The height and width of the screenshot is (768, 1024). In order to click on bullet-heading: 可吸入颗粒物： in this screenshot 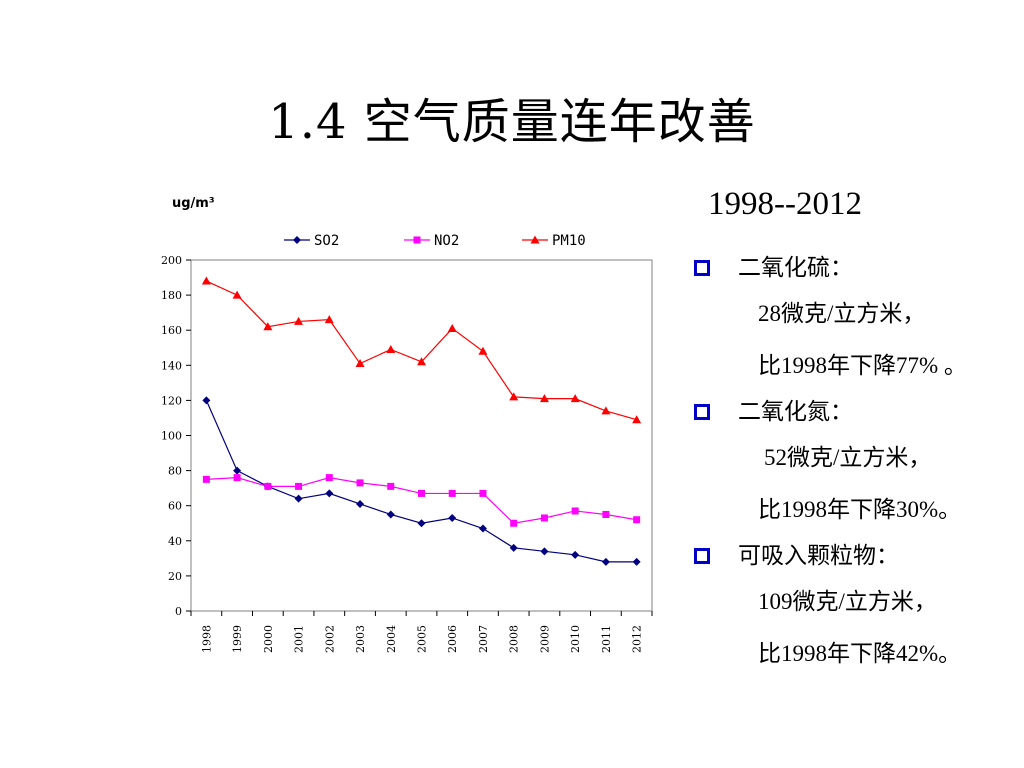, I will do `click(855, 556)`.